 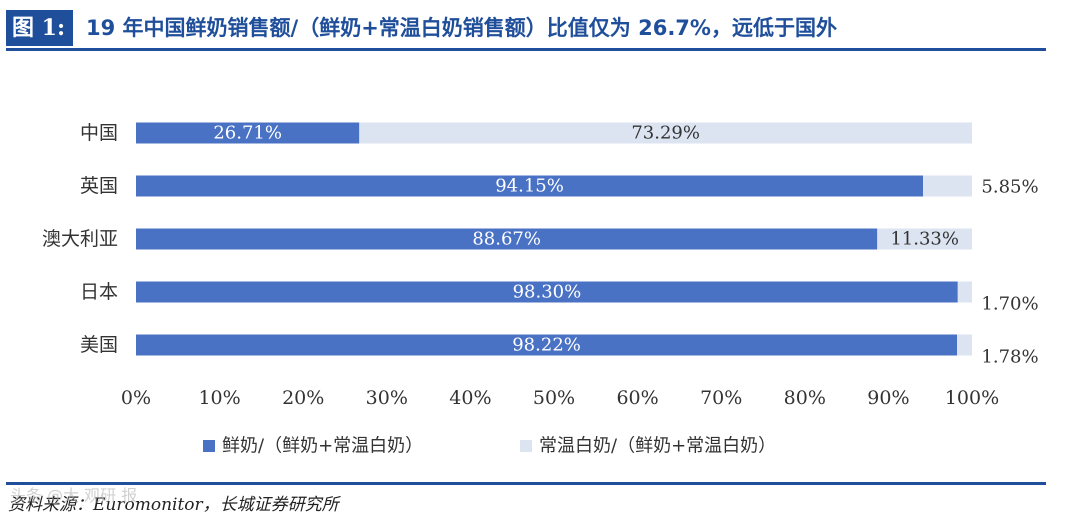 I want to click on legend-swatch-fresh-milk, so click(x=209, y=446).